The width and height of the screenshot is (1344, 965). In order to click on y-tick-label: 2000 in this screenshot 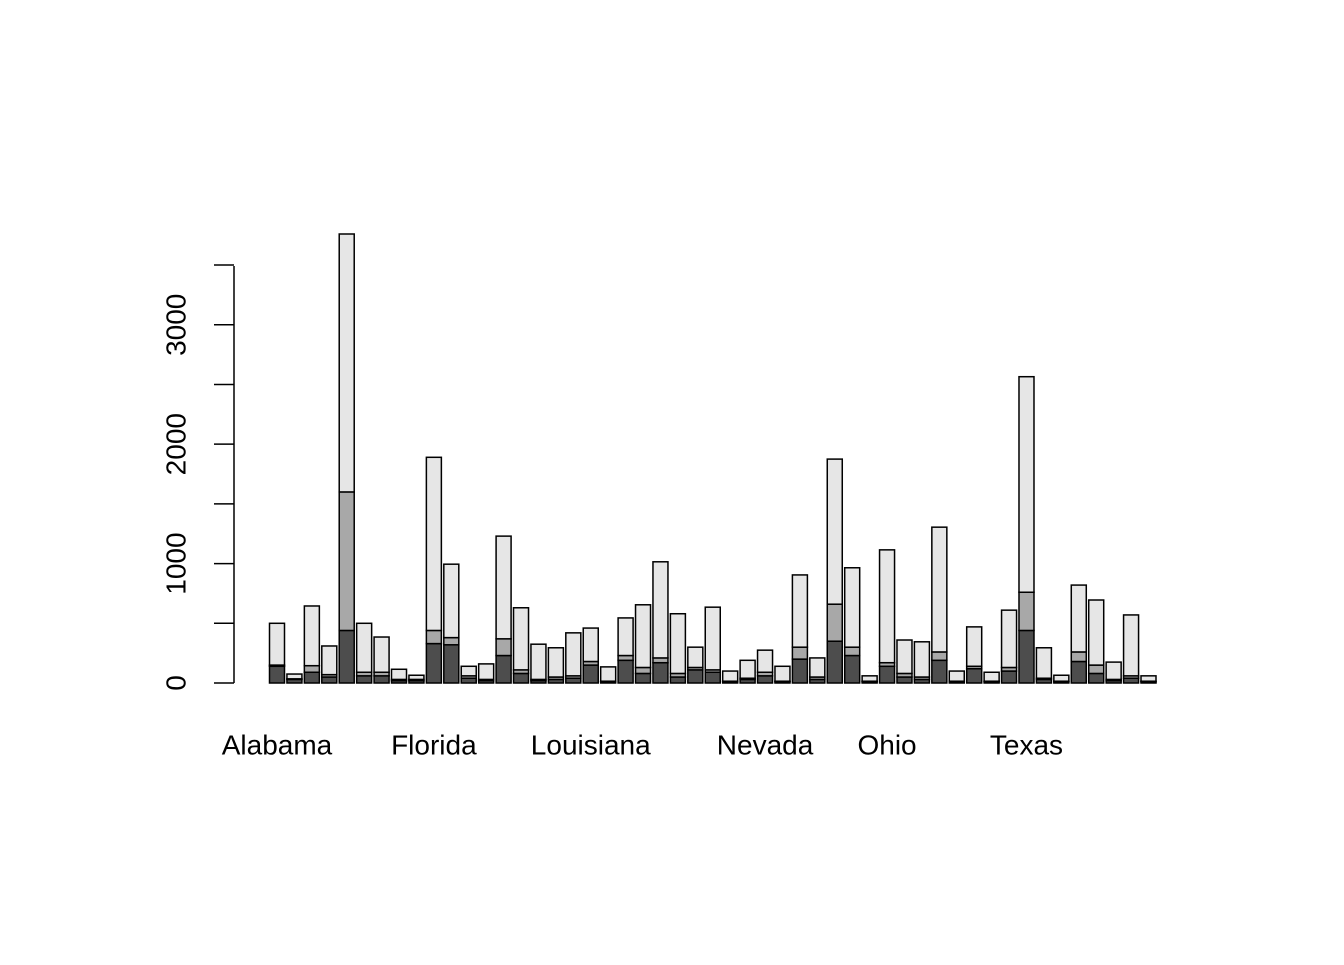, I will do `click(175, 444)`.